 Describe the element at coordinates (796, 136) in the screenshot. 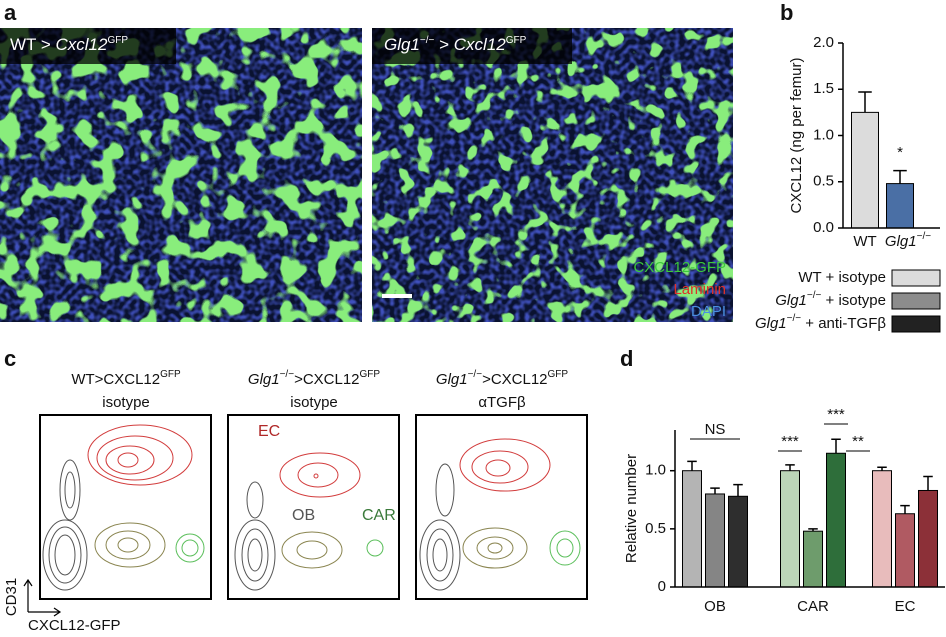

I see `y-axis-label: CXCL12 (ng per femur)` at that location.